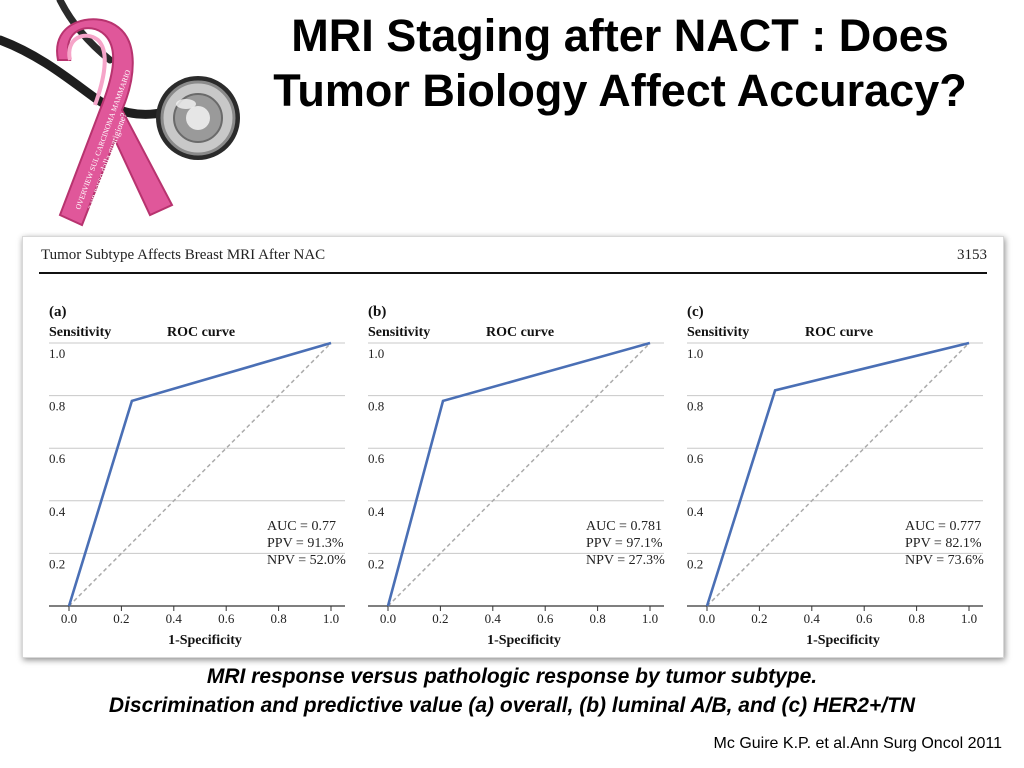 Image resolution: width=1024 pixels, height=768 pixels. Describe the element at coordinates (376, 563) in the screenshot. I see `panel-2-y-tick-label: 0.2` at that location.